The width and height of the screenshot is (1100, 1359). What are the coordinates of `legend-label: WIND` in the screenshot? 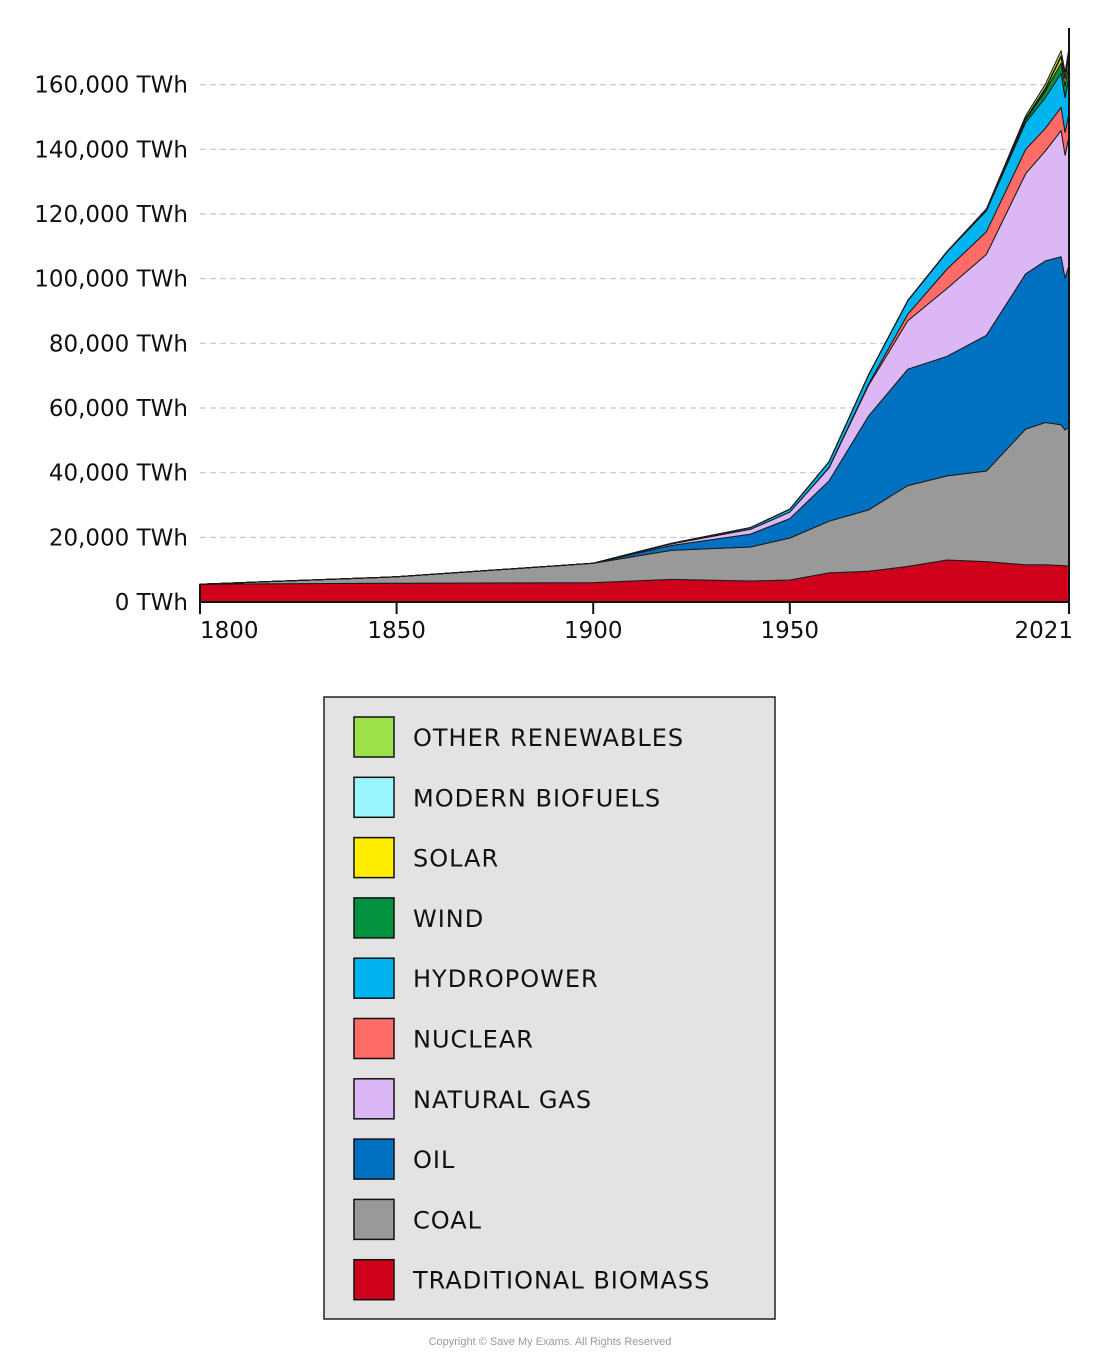 It's located at (448, 919).